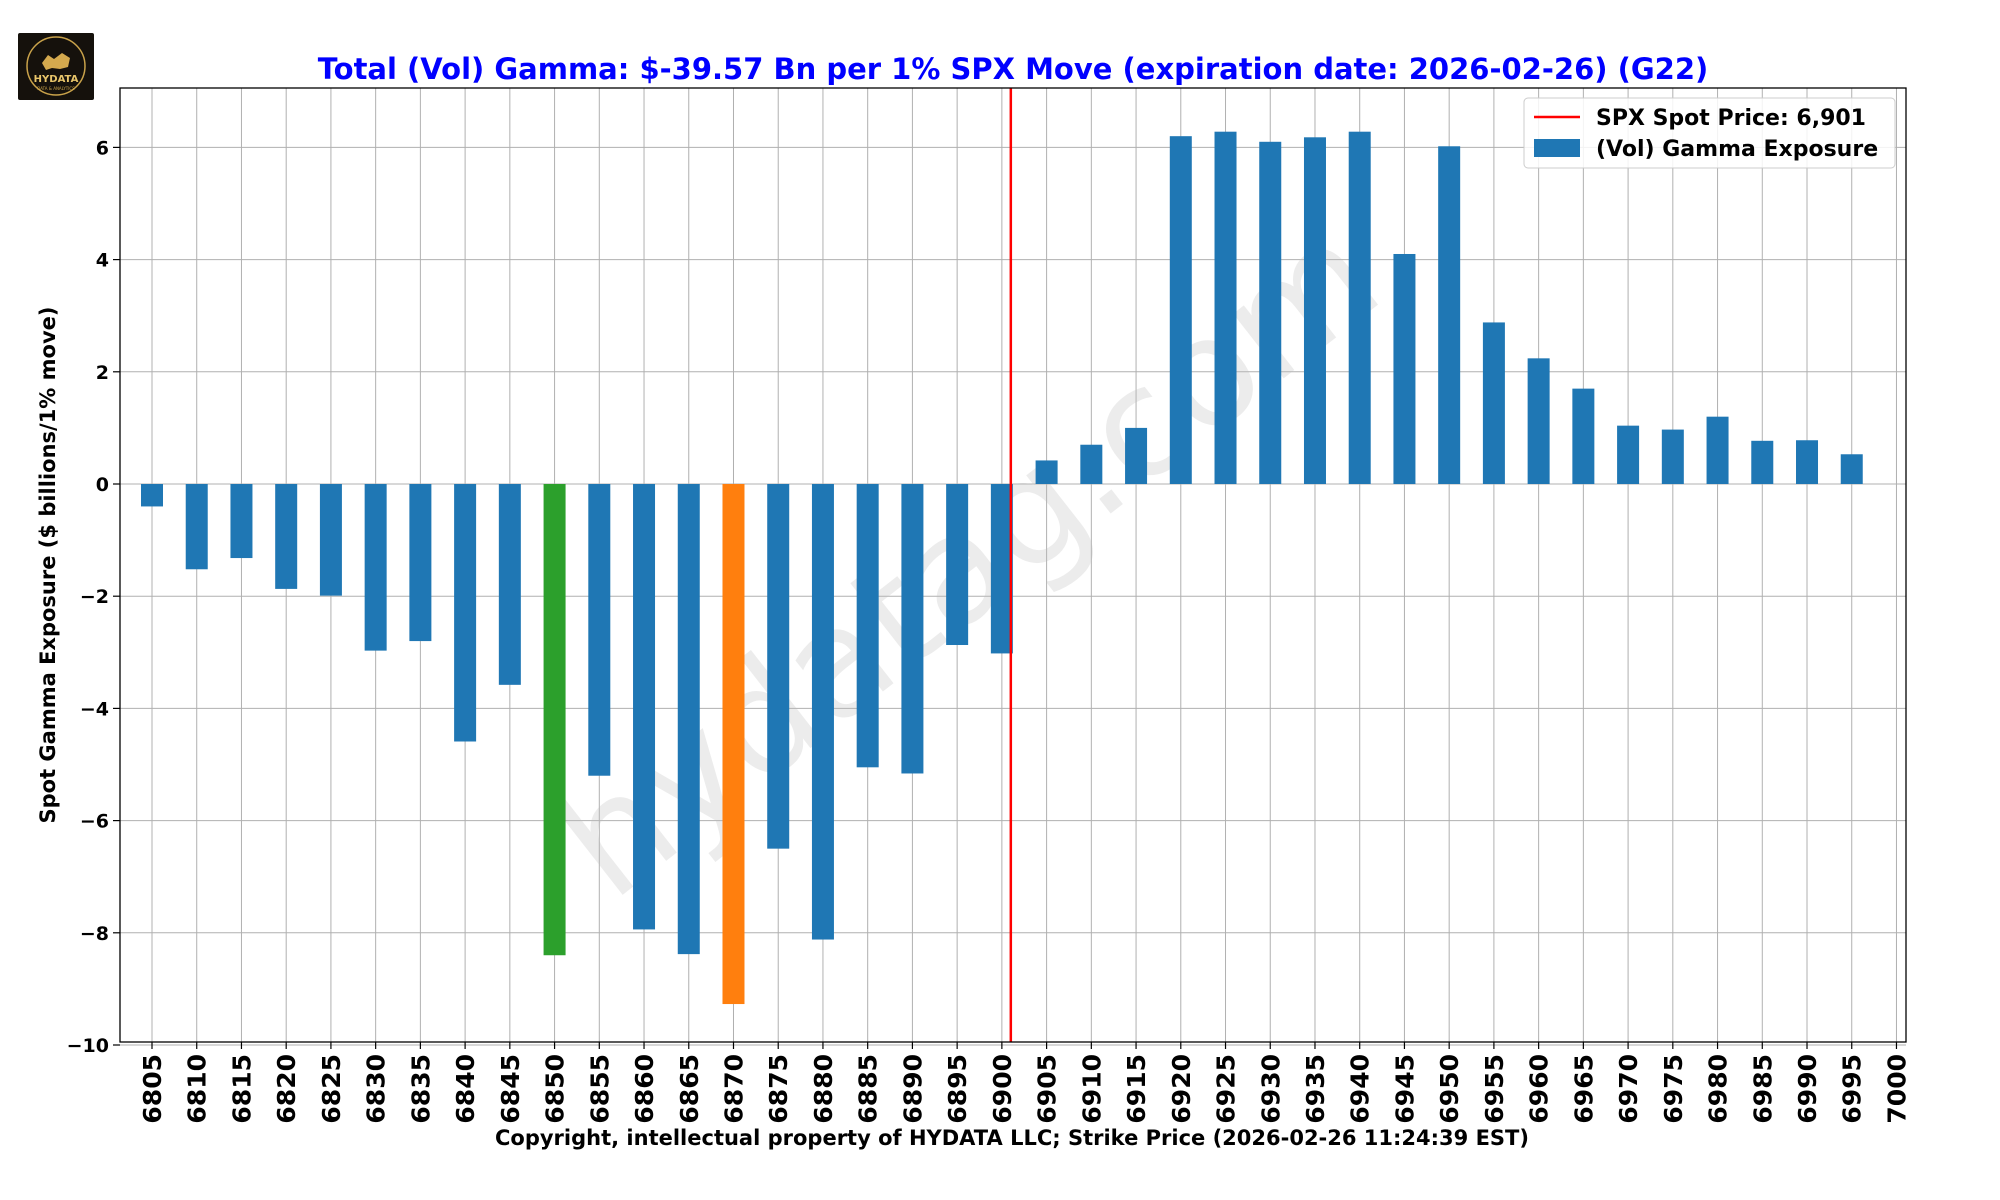 The width and height of the screenshot is (2000, 1200). I want to click on x-tick-label: 7000, so click(1896, 1089).